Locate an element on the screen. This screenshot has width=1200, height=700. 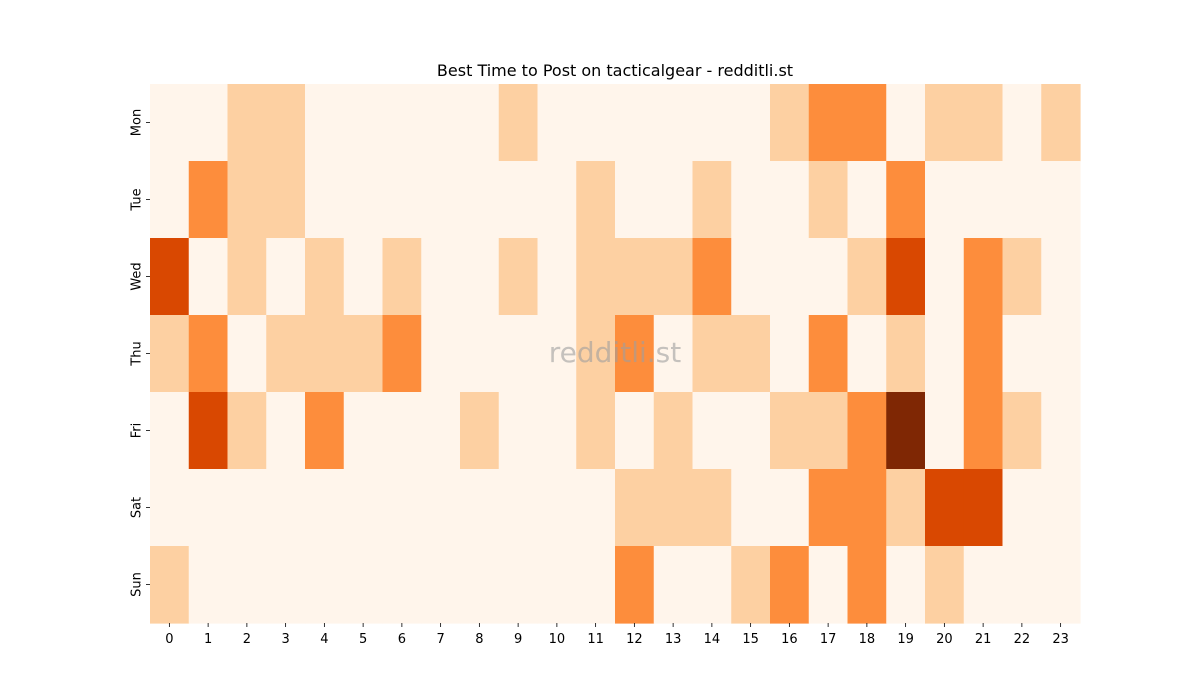
x-tick-label: 7 is located at coordinates (440, 639).